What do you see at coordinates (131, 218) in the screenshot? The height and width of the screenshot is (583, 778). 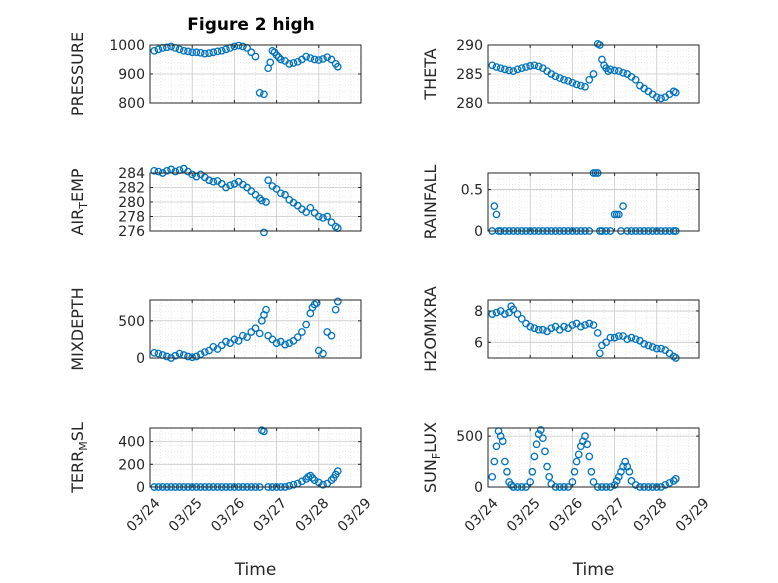 I see `y-tick-label: 278` at bounding box center [131, 218].